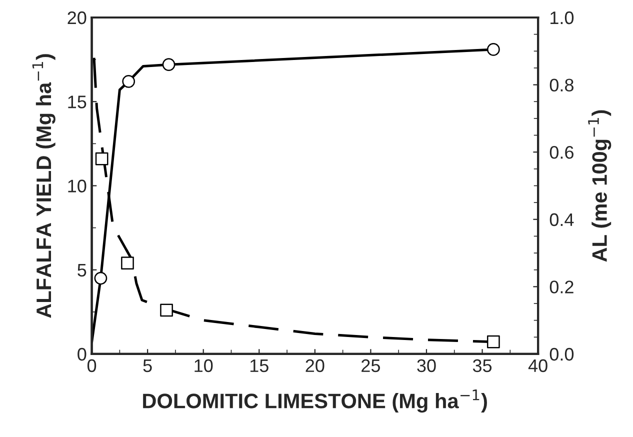  I want to click on y2-tick-label: 1.0, so click(562, 17).